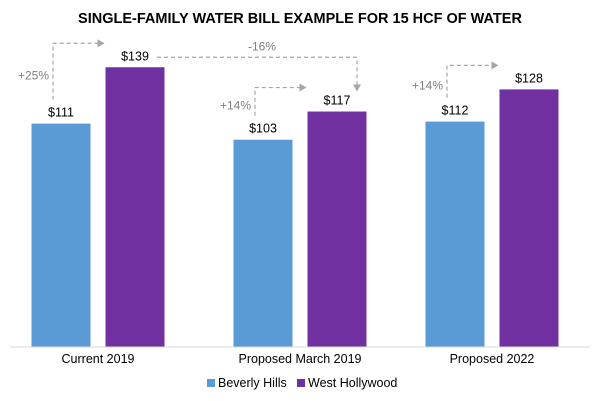 The width and height of the screenshot is (600, 401). I want to click on category-label-proposed-2022: Proposed 2022, so click(492, 359).